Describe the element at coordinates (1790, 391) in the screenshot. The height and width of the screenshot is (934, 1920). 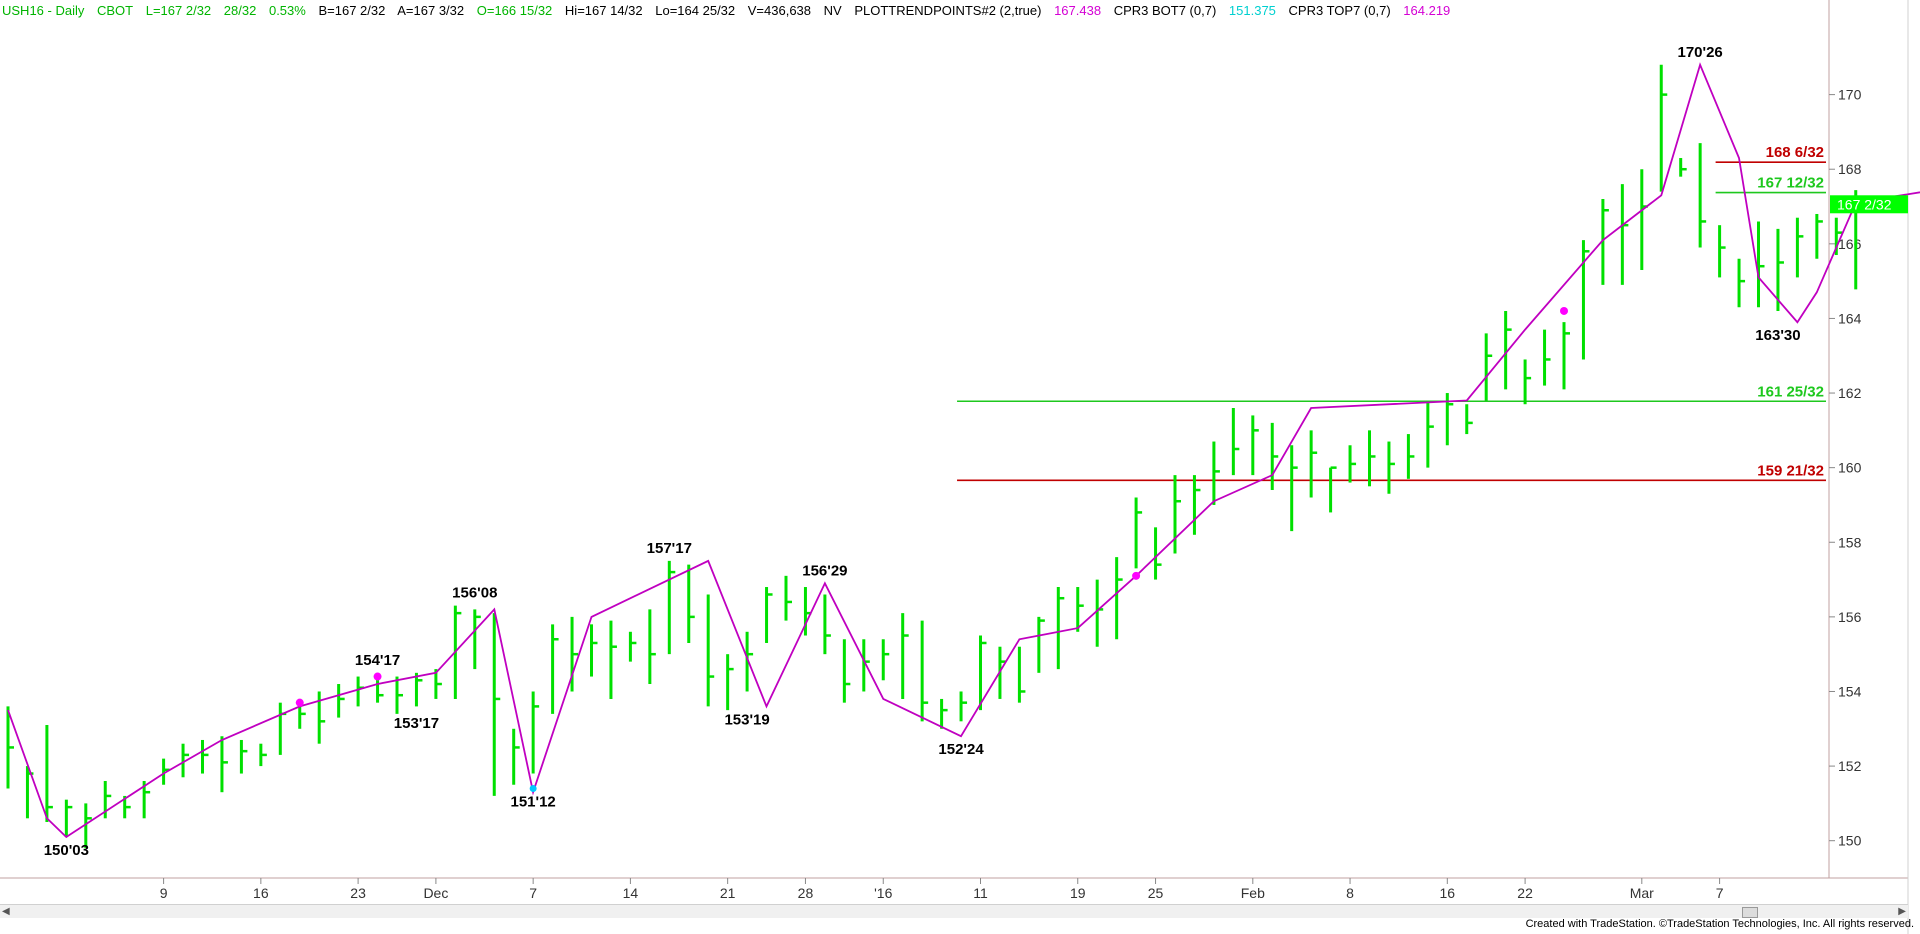
I see `level-label: 161 25/32` at that location.